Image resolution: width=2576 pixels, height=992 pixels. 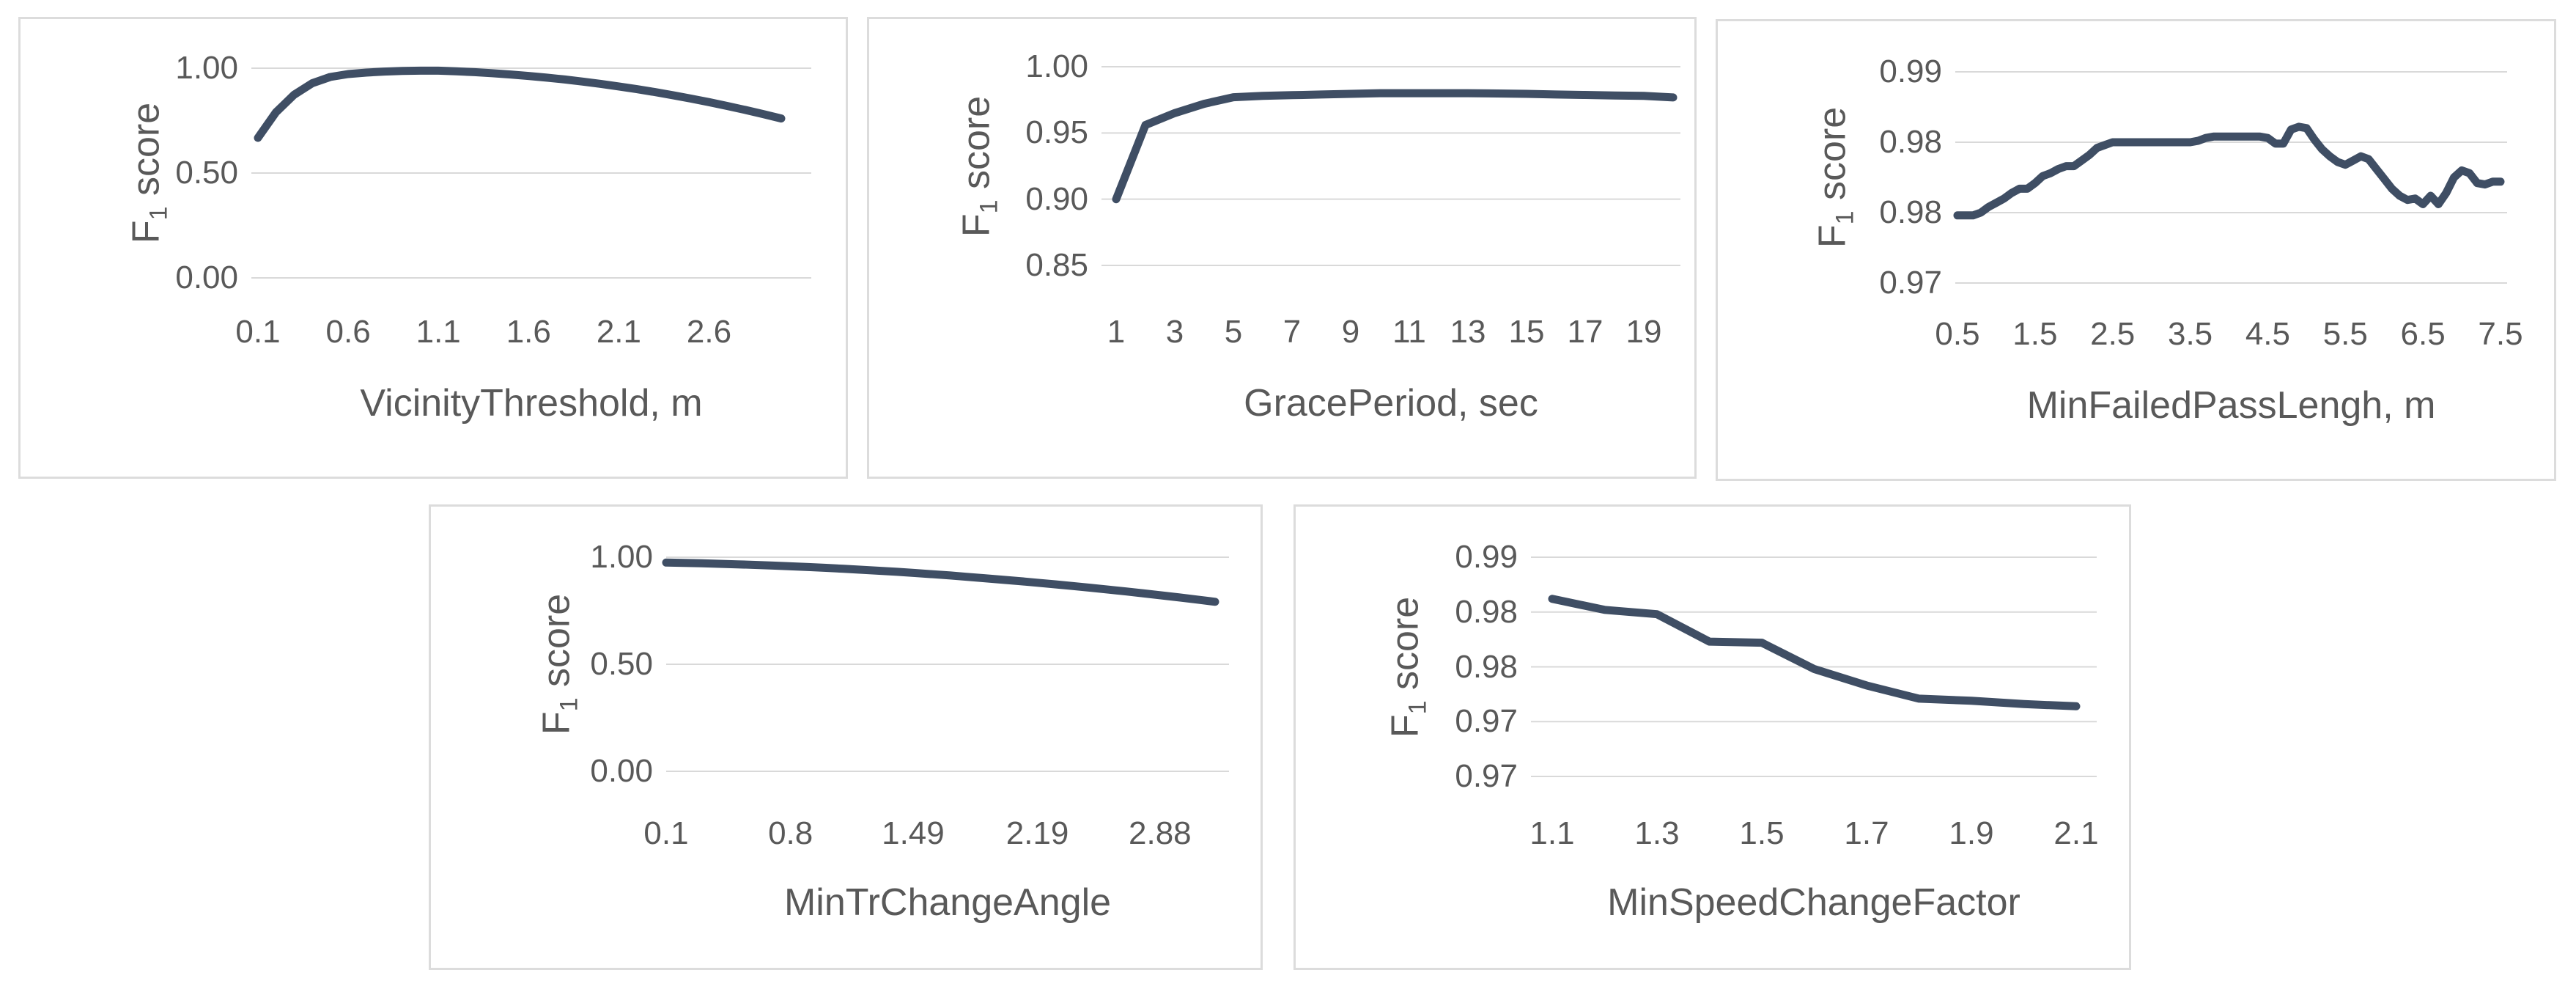 What do you see at coordinates (948, 902) in the screenshot?
I see `x-axis-title: MinTrChangeAngle` at bounding box center [948, 902].